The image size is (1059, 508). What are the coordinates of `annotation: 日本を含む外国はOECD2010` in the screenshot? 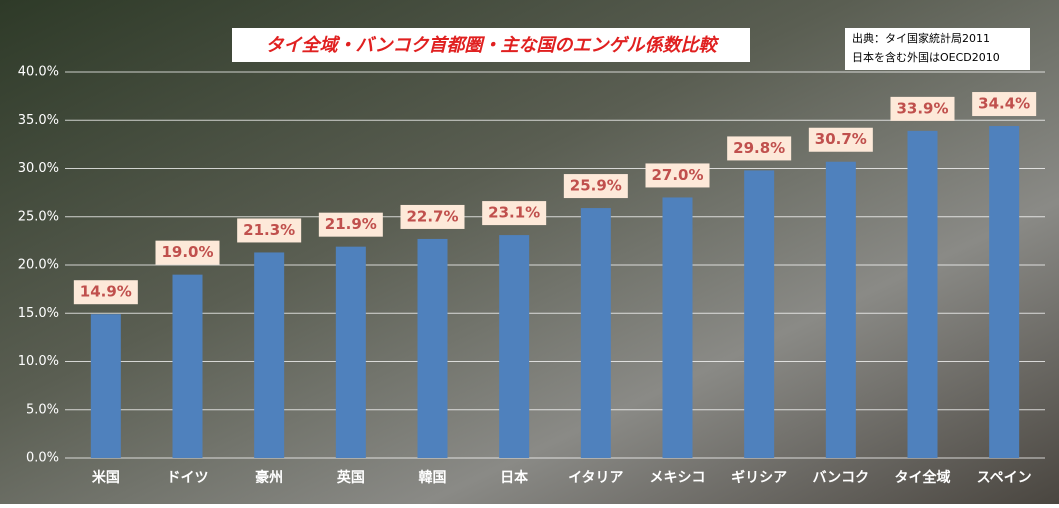 It's located at (926, 57).